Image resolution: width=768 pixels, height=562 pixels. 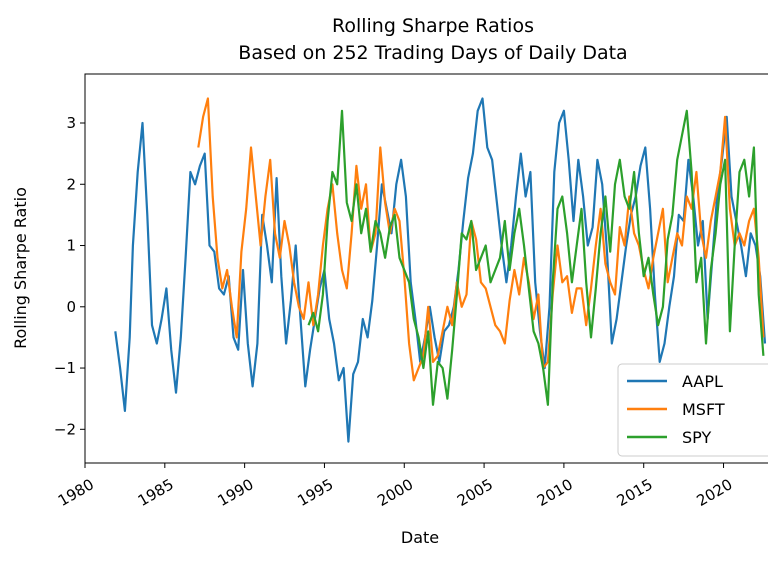 What do you see at coordinates (420, 537) in the screenshot?
I see `x-axis-label: Date` at bounding box center [420, 537].